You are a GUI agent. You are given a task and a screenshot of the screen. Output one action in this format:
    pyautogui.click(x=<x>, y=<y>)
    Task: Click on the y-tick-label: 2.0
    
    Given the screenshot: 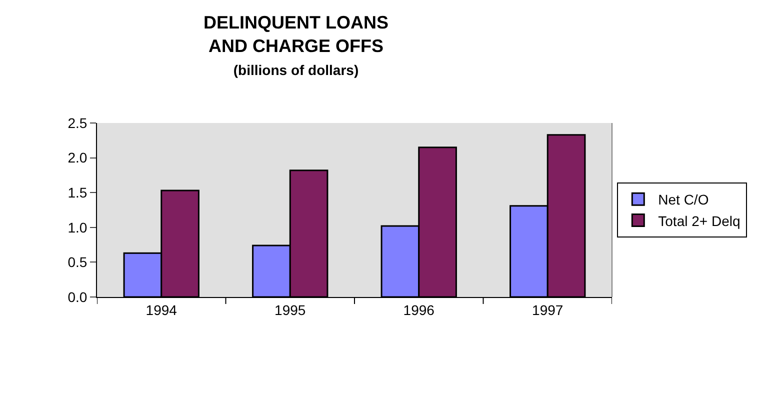 What is the action you would take?
    pyautogui.click(x=78, y=158)
    